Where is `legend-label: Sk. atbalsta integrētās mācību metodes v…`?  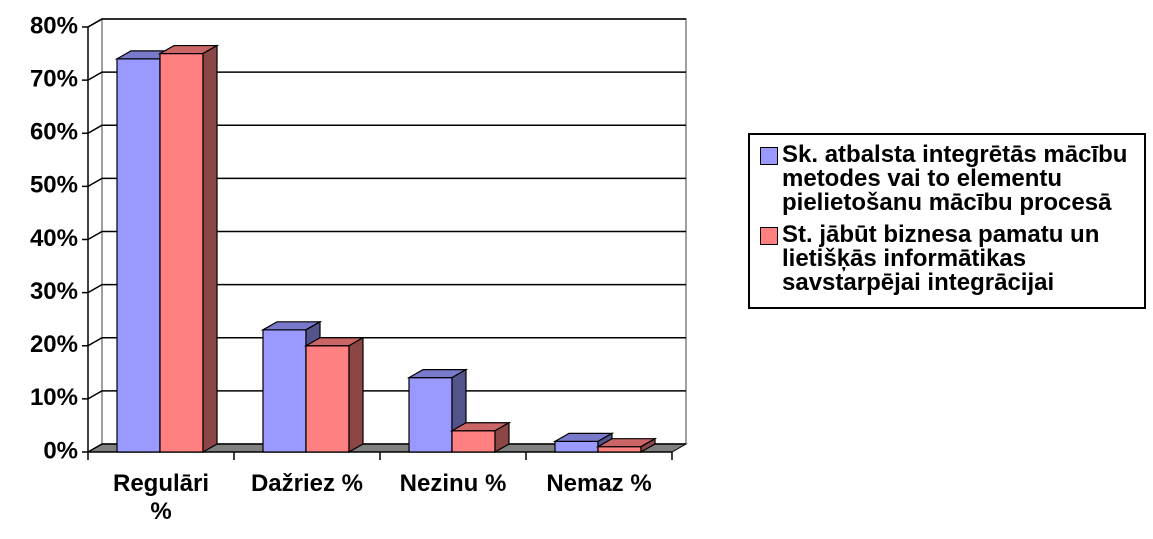 legend-label: Sk. atbalsta integrētās mācību metodes v… is located at coordinates (955, 178).